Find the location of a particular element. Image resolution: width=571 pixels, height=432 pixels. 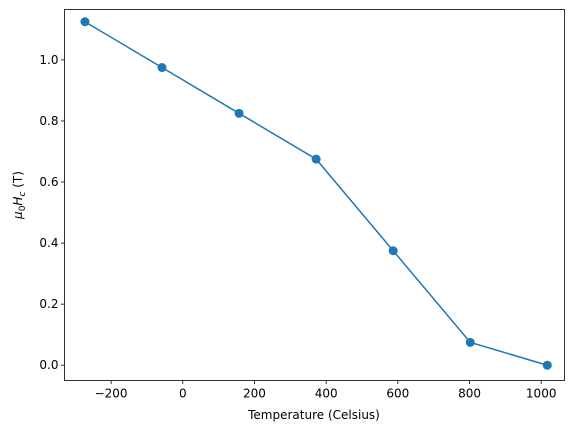

y-label-mu: μ is located at coordinates (18, 215).